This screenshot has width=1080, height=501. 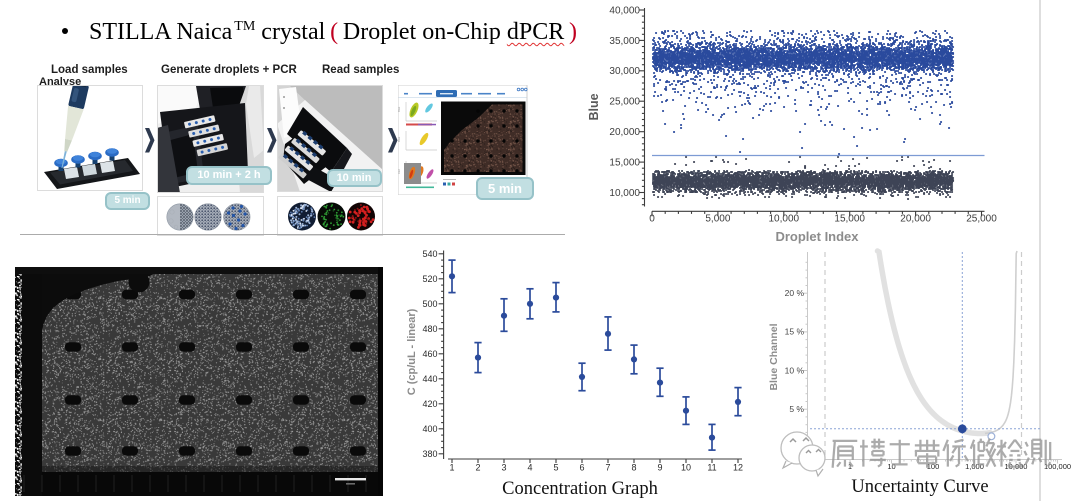 What do you see at coordinates (429, 304) in the screenshot?
I see `svg-text: 500` at bounding box center [429, 304].